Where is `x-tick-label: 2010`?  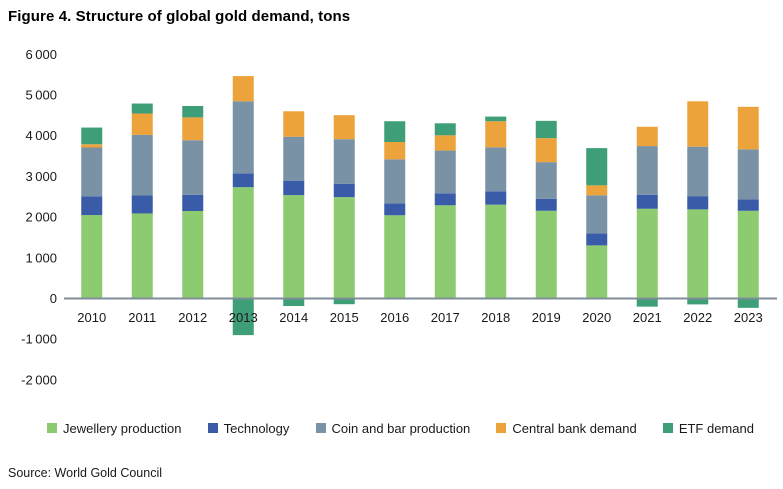
x-tick-label: 2010 is located at coordinates (91, 317).